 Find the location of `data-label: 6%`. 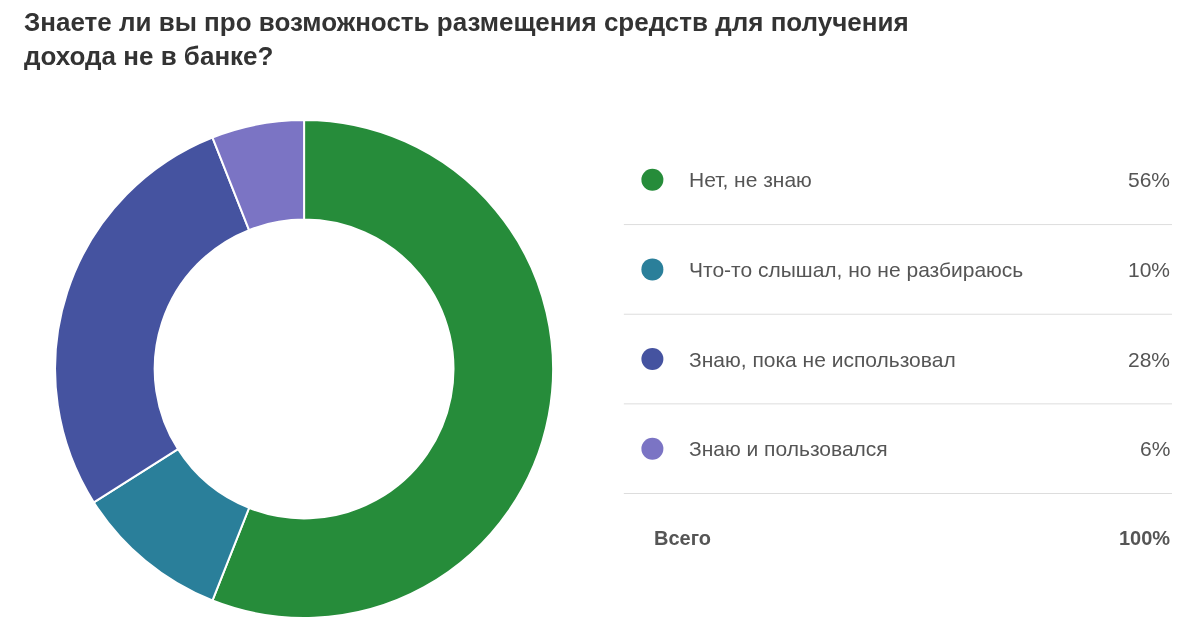

data-label: 6% is located at coordinates (1155, 448).